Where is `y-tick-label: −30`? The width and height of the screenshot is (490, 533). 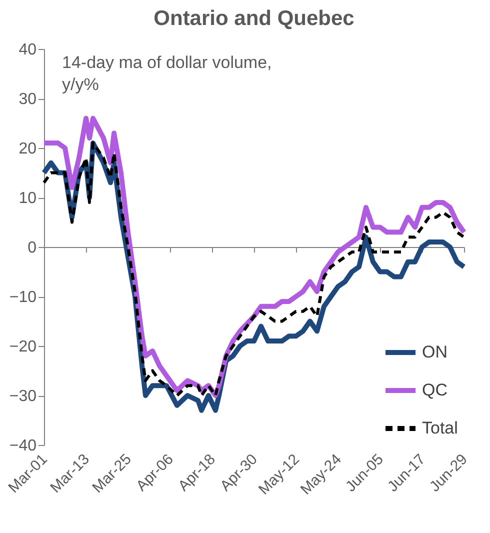
y-tick-label: −30 is located at coordinates (23, 396).